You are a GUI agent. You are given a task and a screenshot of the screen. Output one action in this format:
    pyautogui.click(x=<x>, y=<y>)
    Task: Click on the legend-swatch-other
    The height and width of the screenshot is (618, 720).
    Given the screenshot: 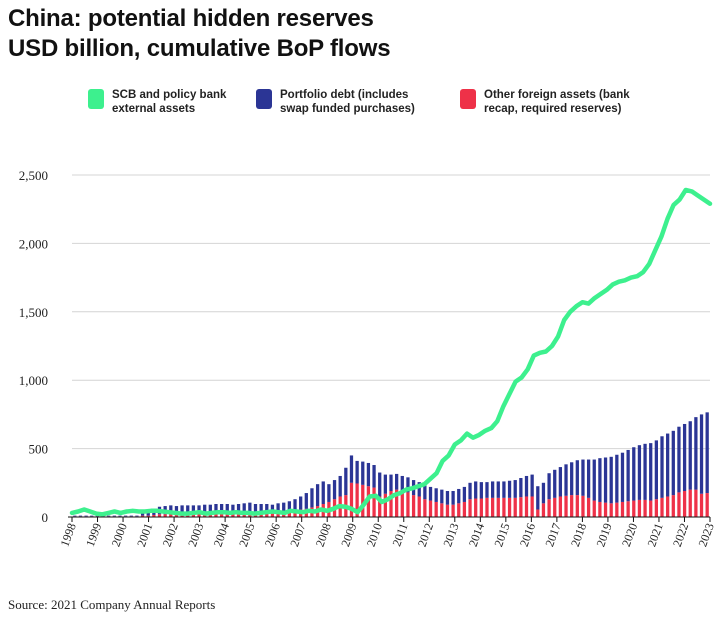 What is the action you would take?
    pyautogui.click(x=468, y=99)
    